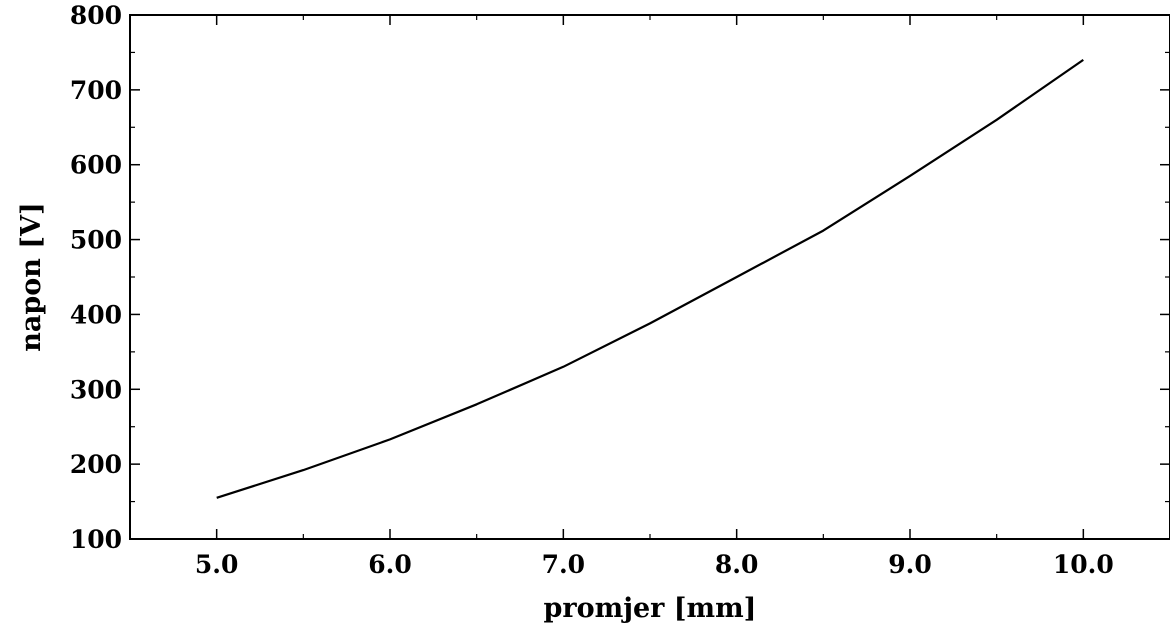 Image resolution: width=1170 pixels, height=630 pixels. I want to click on y-tick-label: 300, so click(96, 389).